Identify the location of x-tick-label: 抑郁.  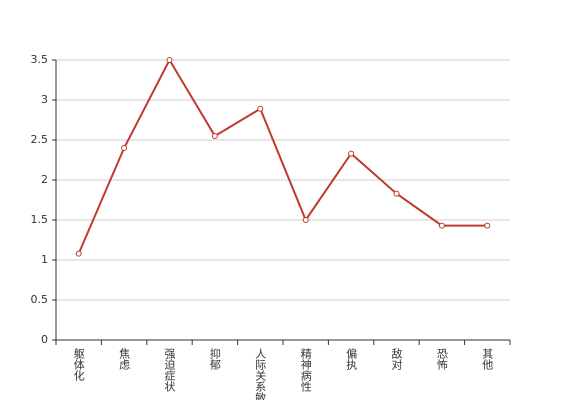
(214, 358).